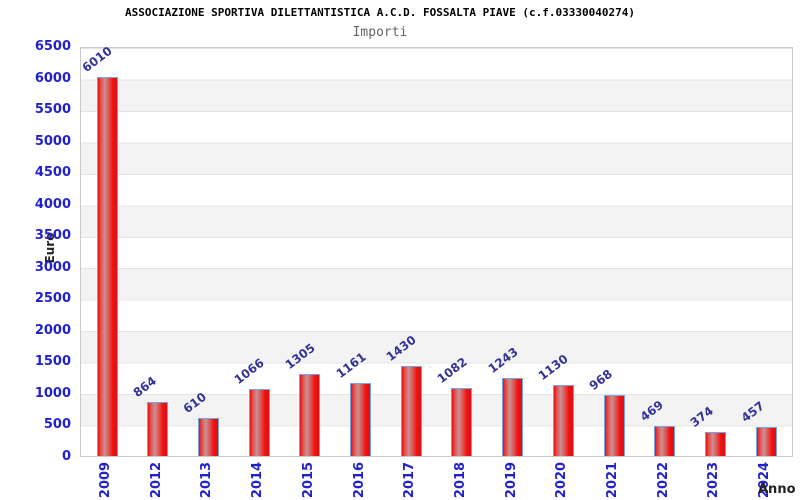  Describe the element at coordinates (380, 32) in the screenshot. I see `chart-subtitle: Importi` at that location.